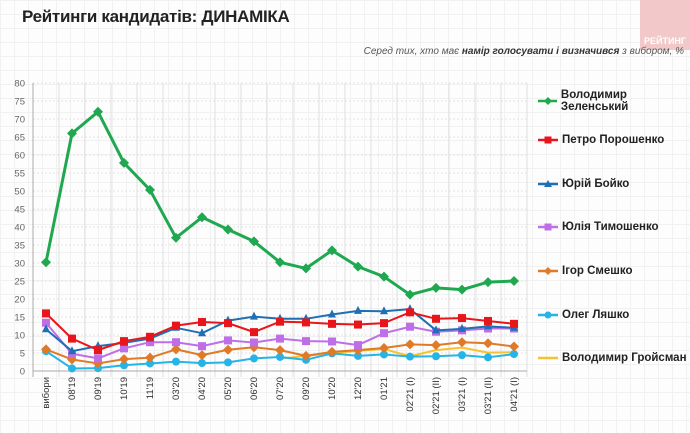 This screenshot has height=433, width=690. Describe the element at coordinates (202, 388) in the screenshot. I see `x-tick-label: 04'20` at that location.